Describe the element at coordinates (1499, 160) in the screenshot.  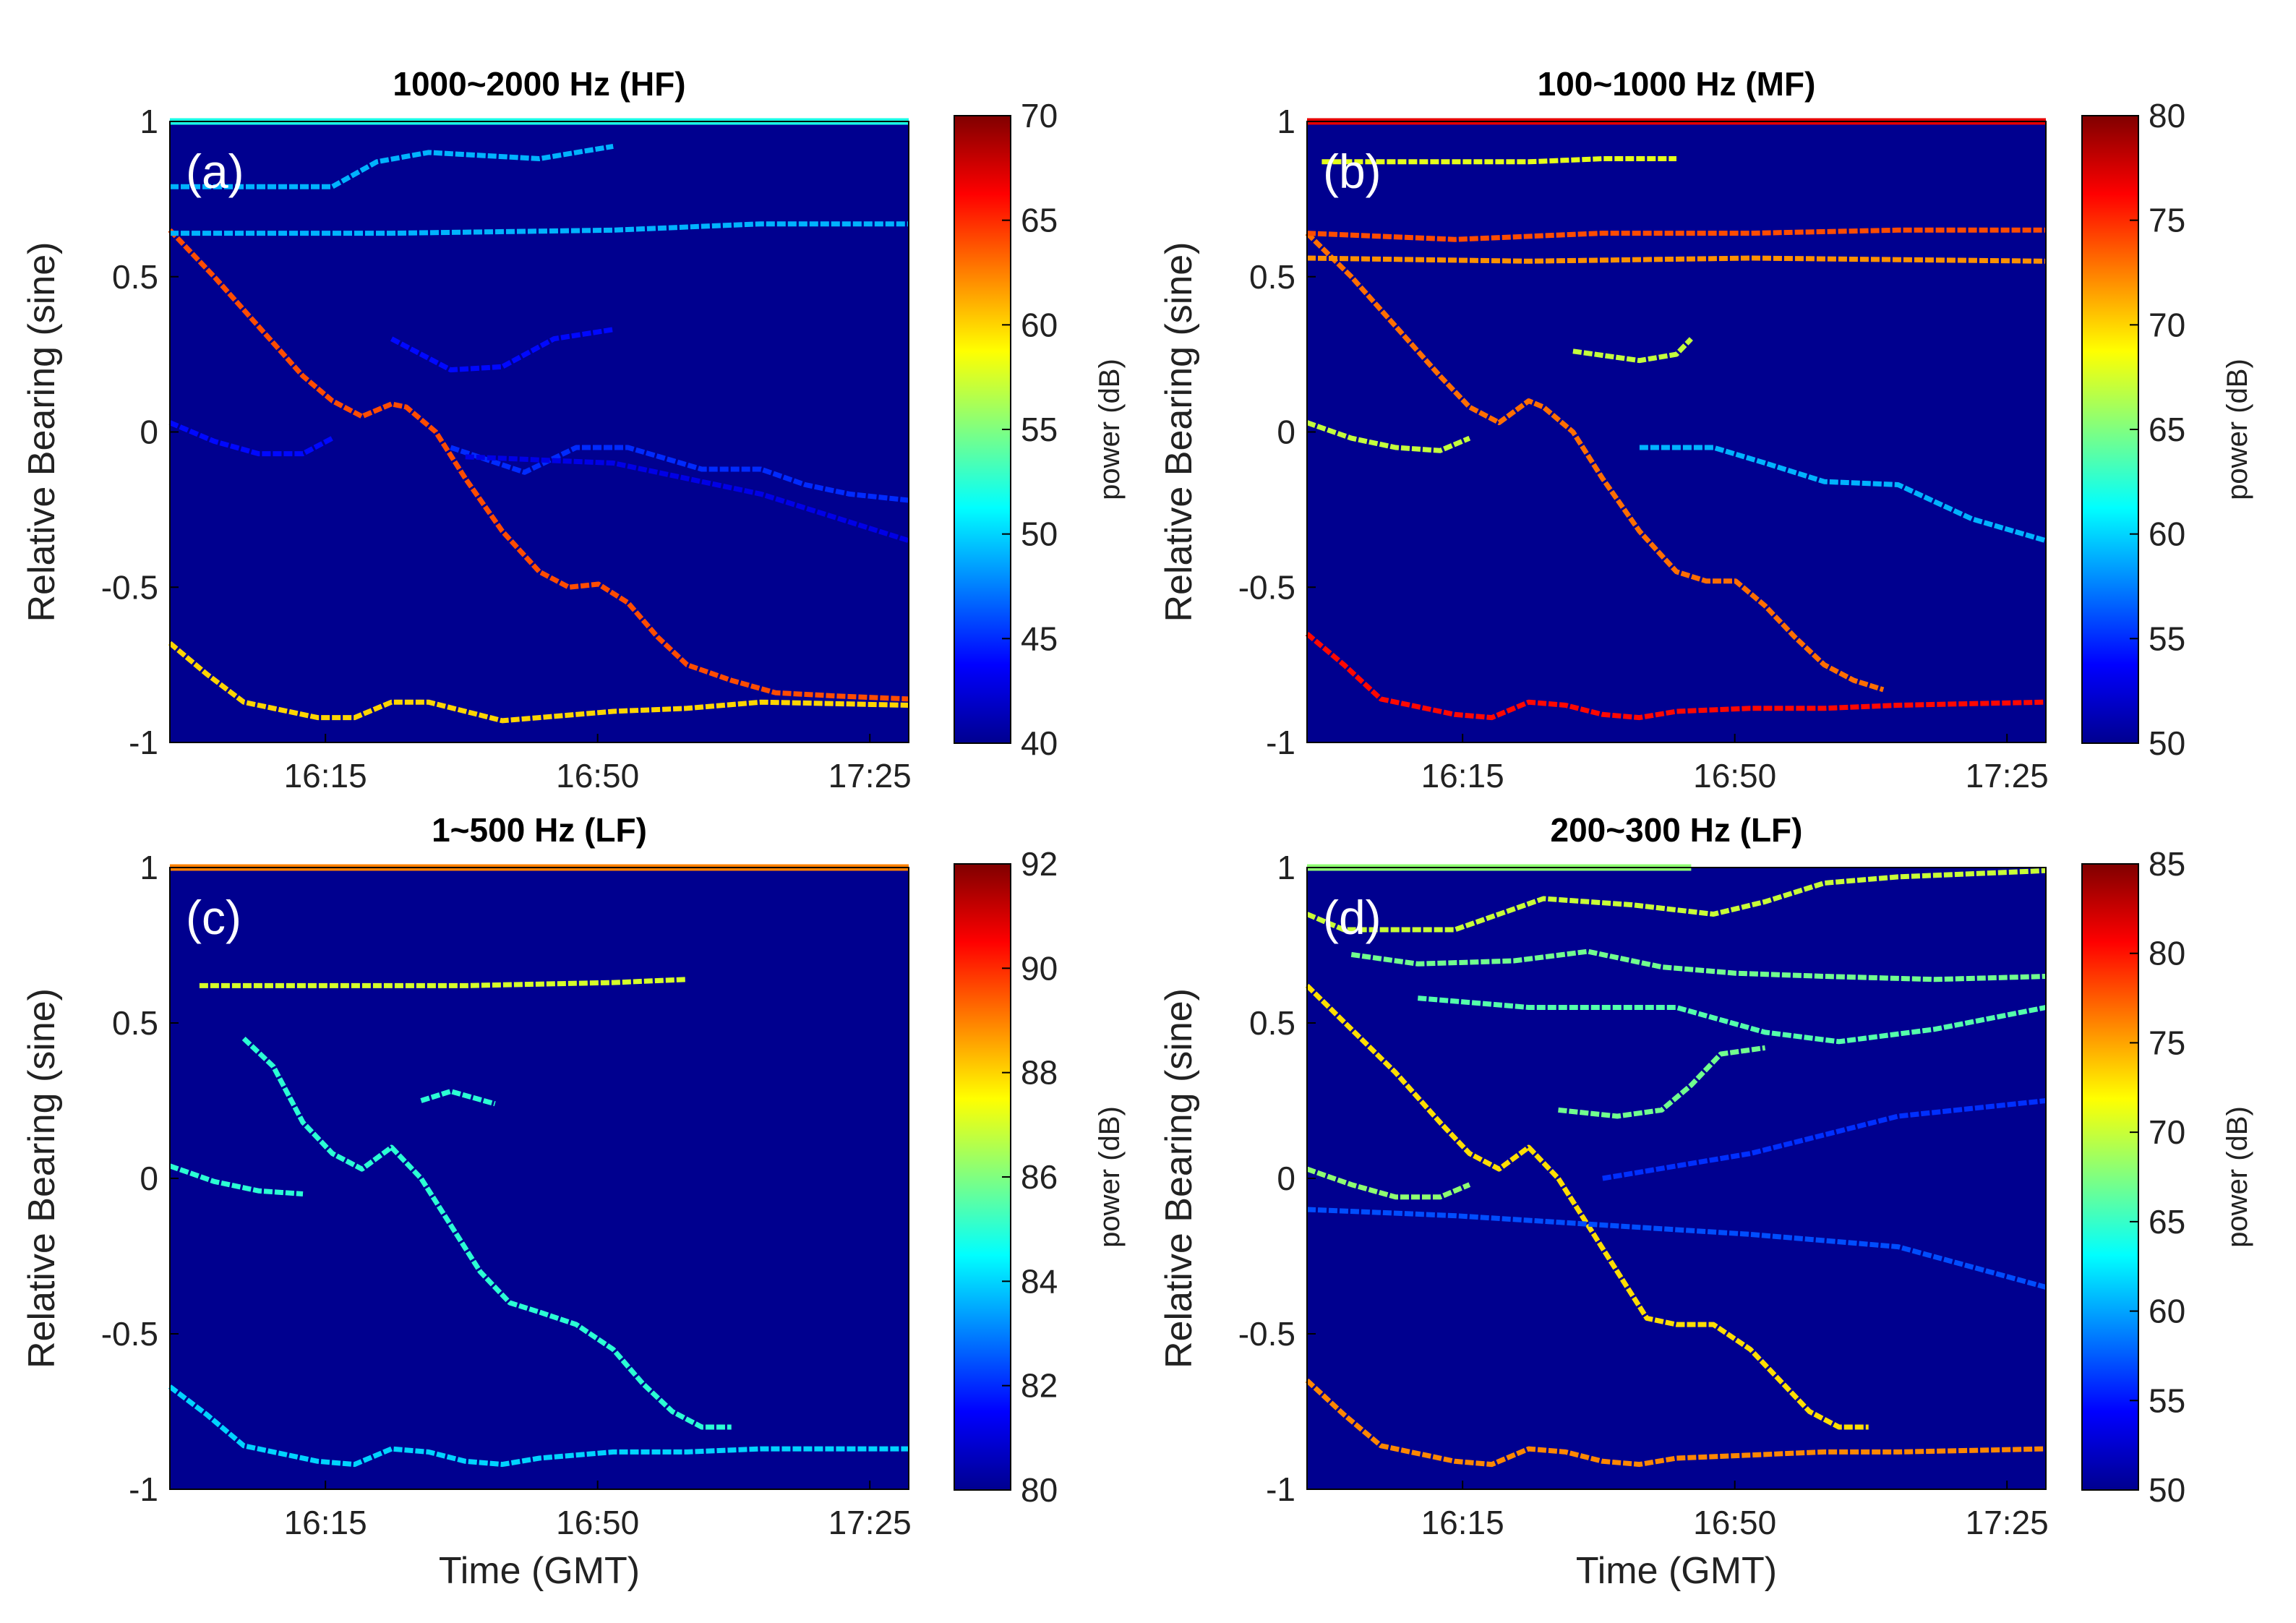
I see `track-band-0.88` at that location.